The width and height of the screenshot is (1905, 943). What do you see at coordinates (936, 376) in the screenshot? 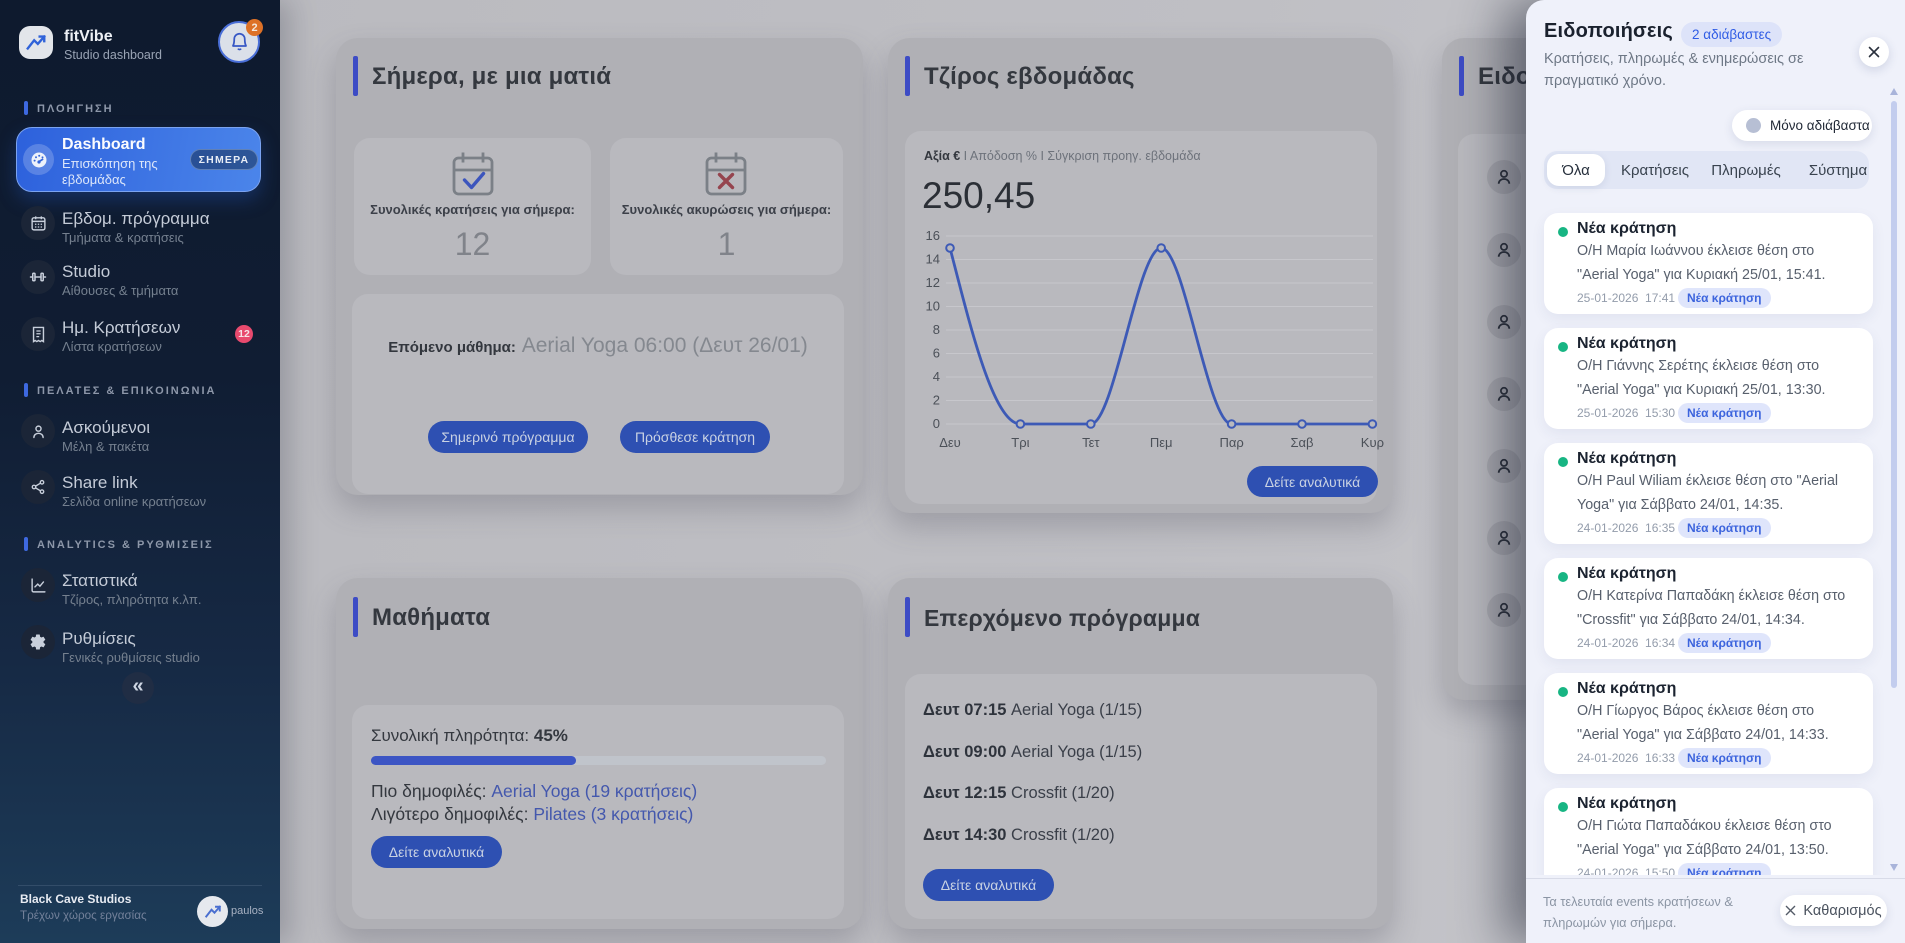
I see `svg-text: 4` at bounding box center [936, 376].